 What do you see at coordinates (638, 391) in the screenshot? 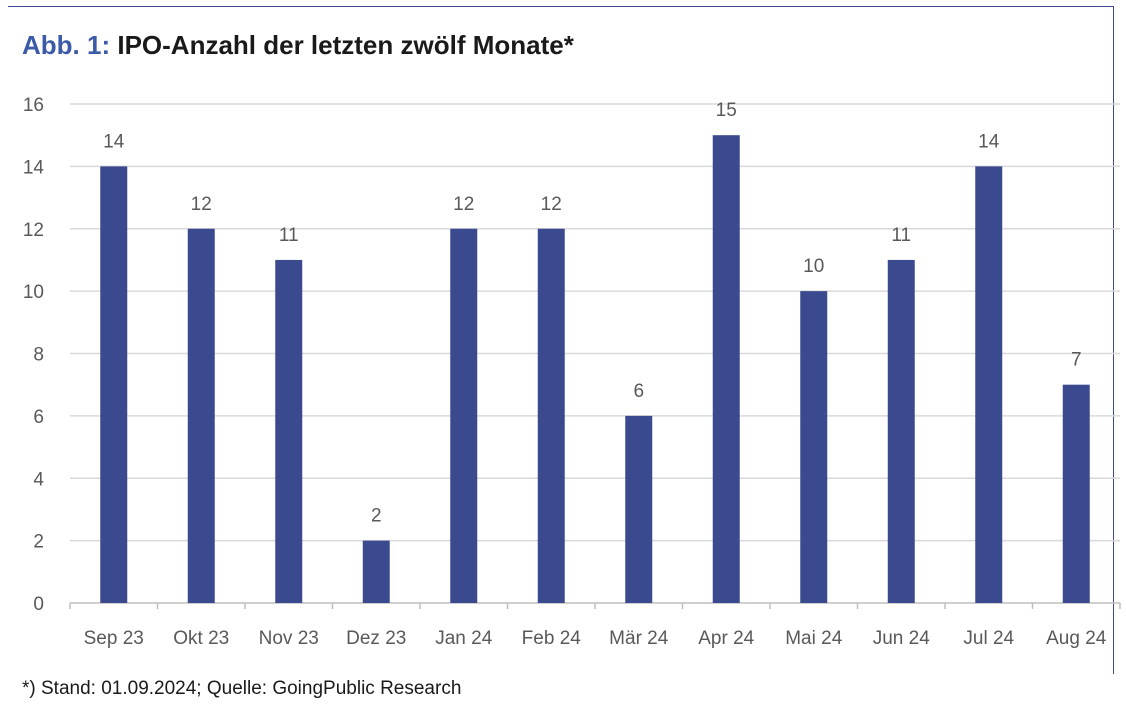
I see `data-label: 6` at bounding box center [638, 391].